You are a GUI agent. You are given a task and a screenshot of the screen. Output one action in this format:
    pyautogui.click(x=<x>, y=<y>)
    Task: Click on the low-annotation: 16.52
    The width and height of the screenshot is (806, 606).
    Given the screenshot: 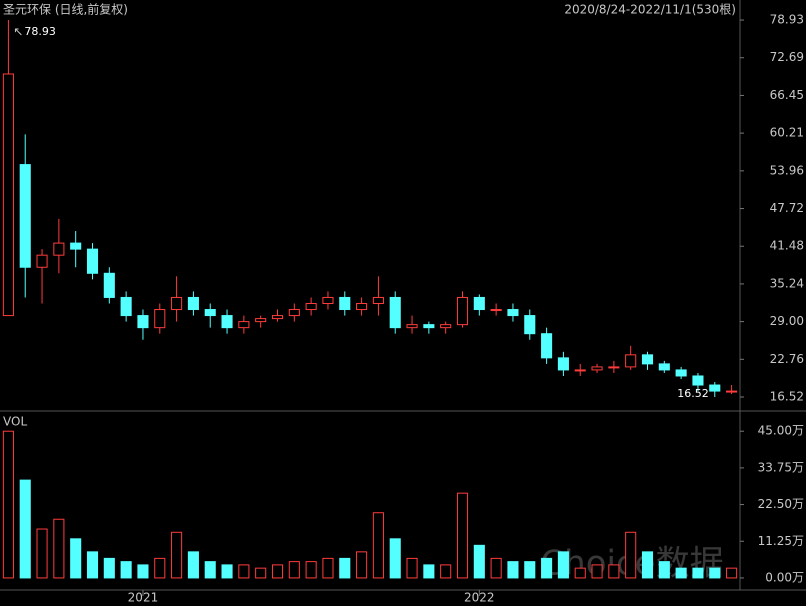 What is the action you would take?
    pyautogui.click(x=693, y=393)
    